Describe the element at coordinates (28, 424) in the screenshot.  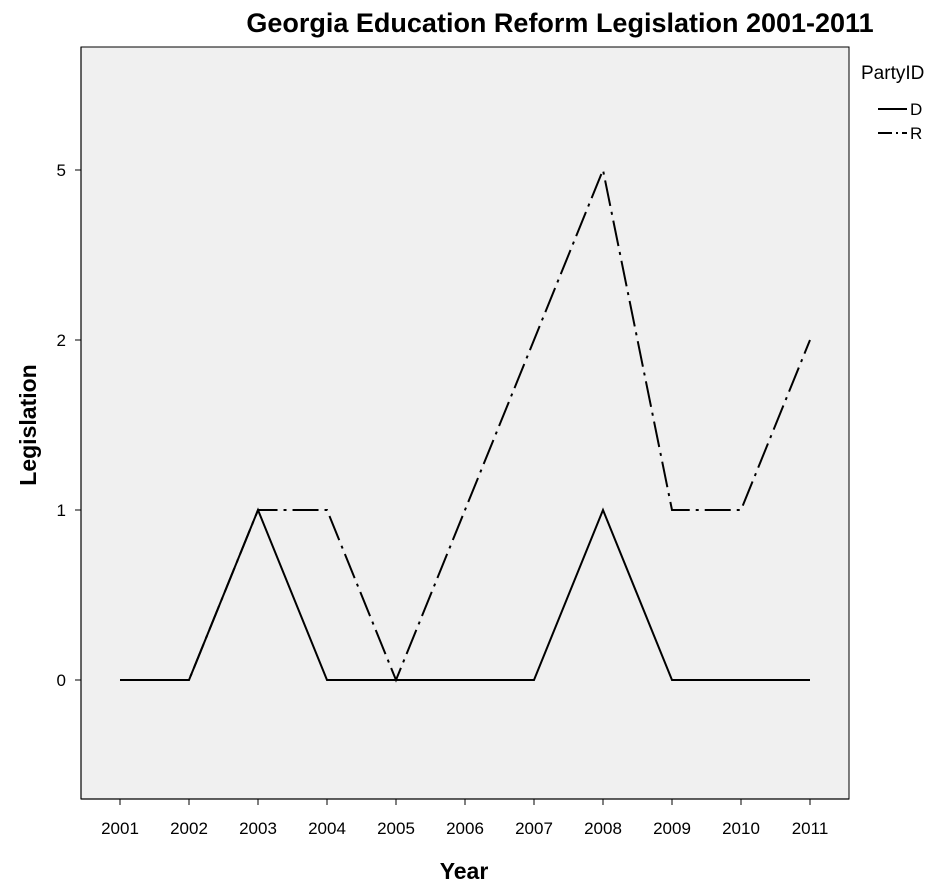
I see `y-axis-title: Legislation` at that location.